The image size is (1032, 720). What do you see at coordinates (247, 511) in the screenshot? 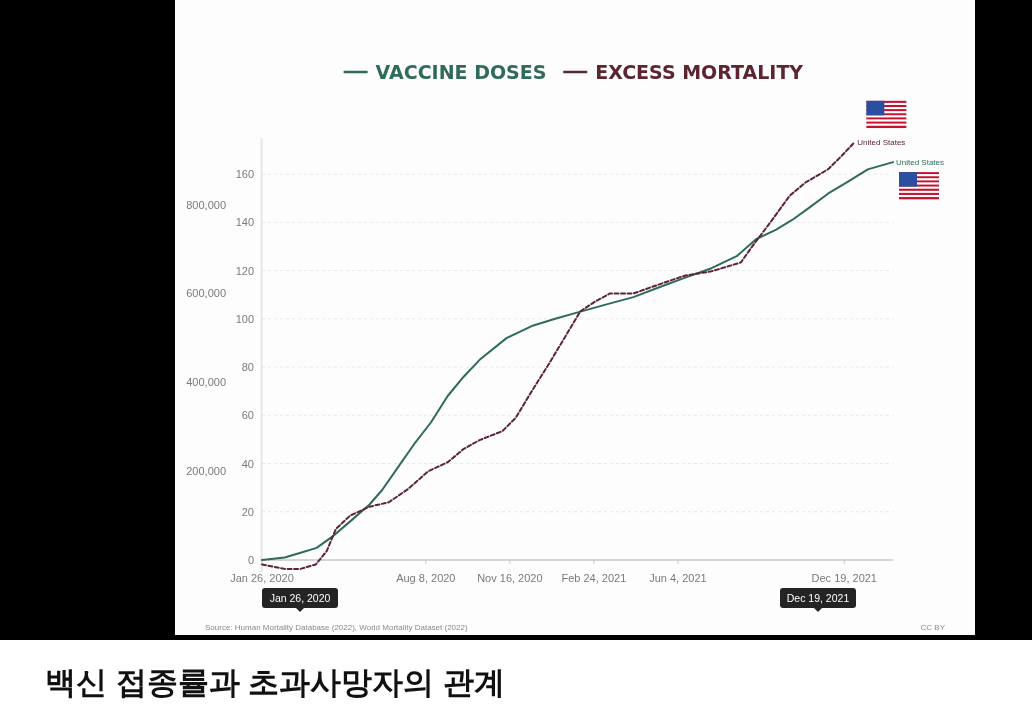
I see `y-tick-label: 20` at bounding box center [247, 511].